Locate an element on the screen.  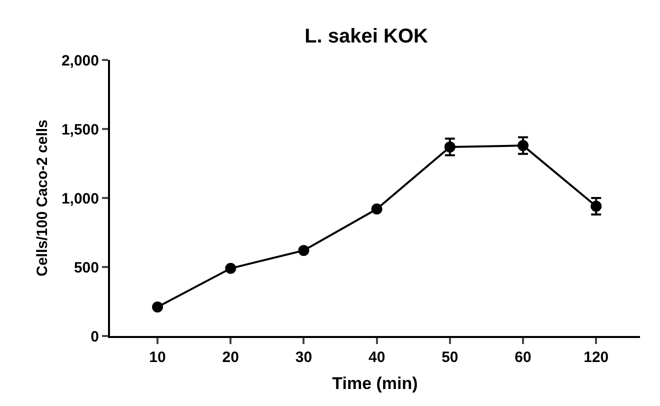
y-tick-label: 2,000 is located at coordinates (80, 61).